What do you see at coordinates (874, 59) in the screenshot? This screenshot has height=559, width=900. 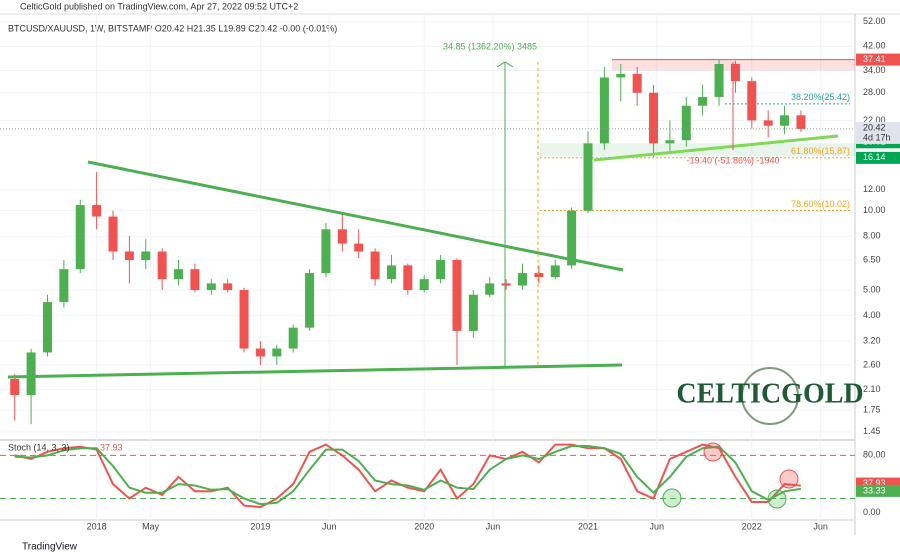 I see `price-tag-label: 37.41` at bounding box center [874, 59].